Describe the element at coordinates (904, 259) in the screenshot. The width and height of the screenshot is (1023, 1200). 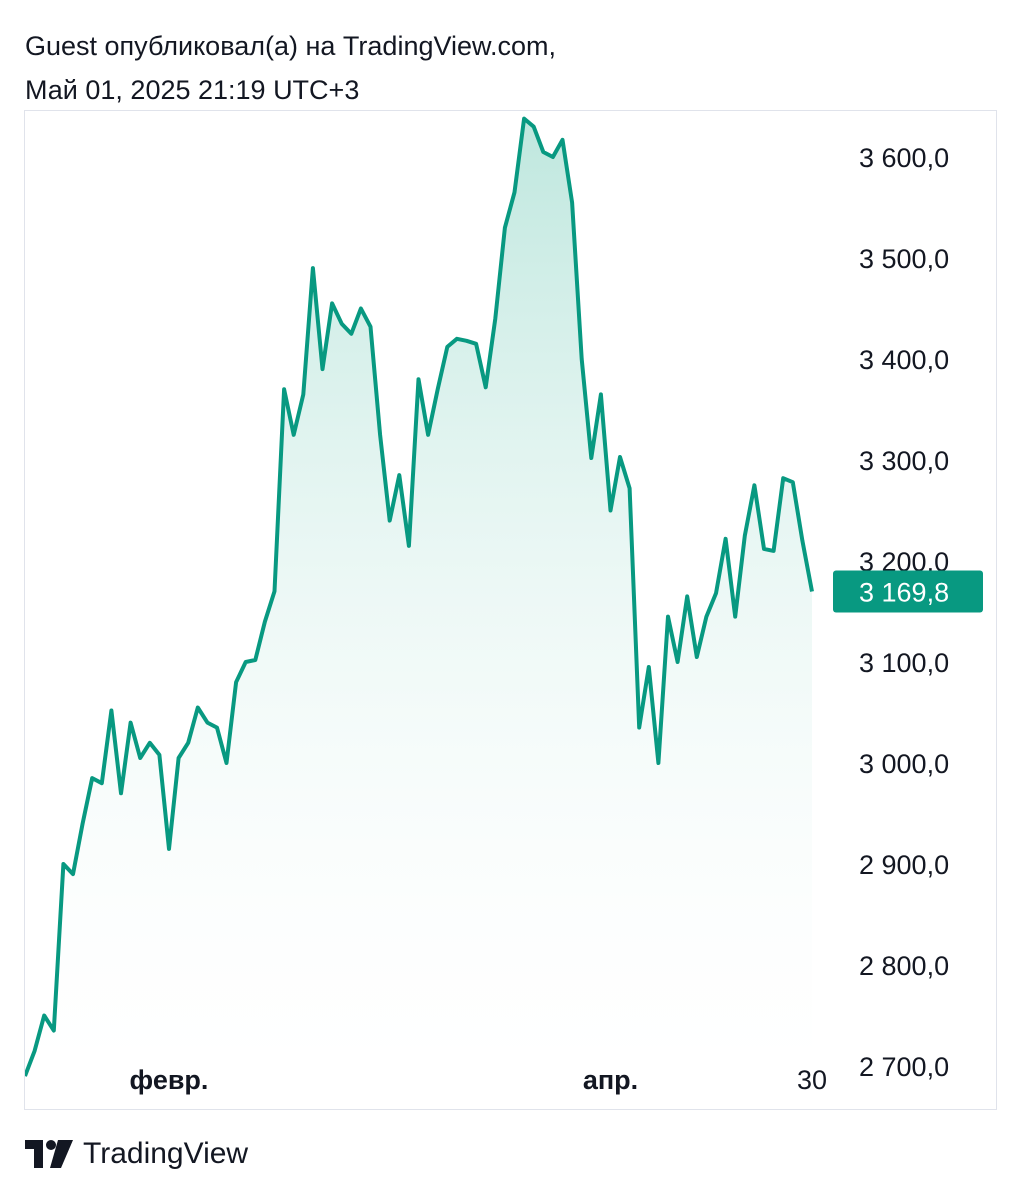
I see `y-tick-label: 3 500,0` at that location.